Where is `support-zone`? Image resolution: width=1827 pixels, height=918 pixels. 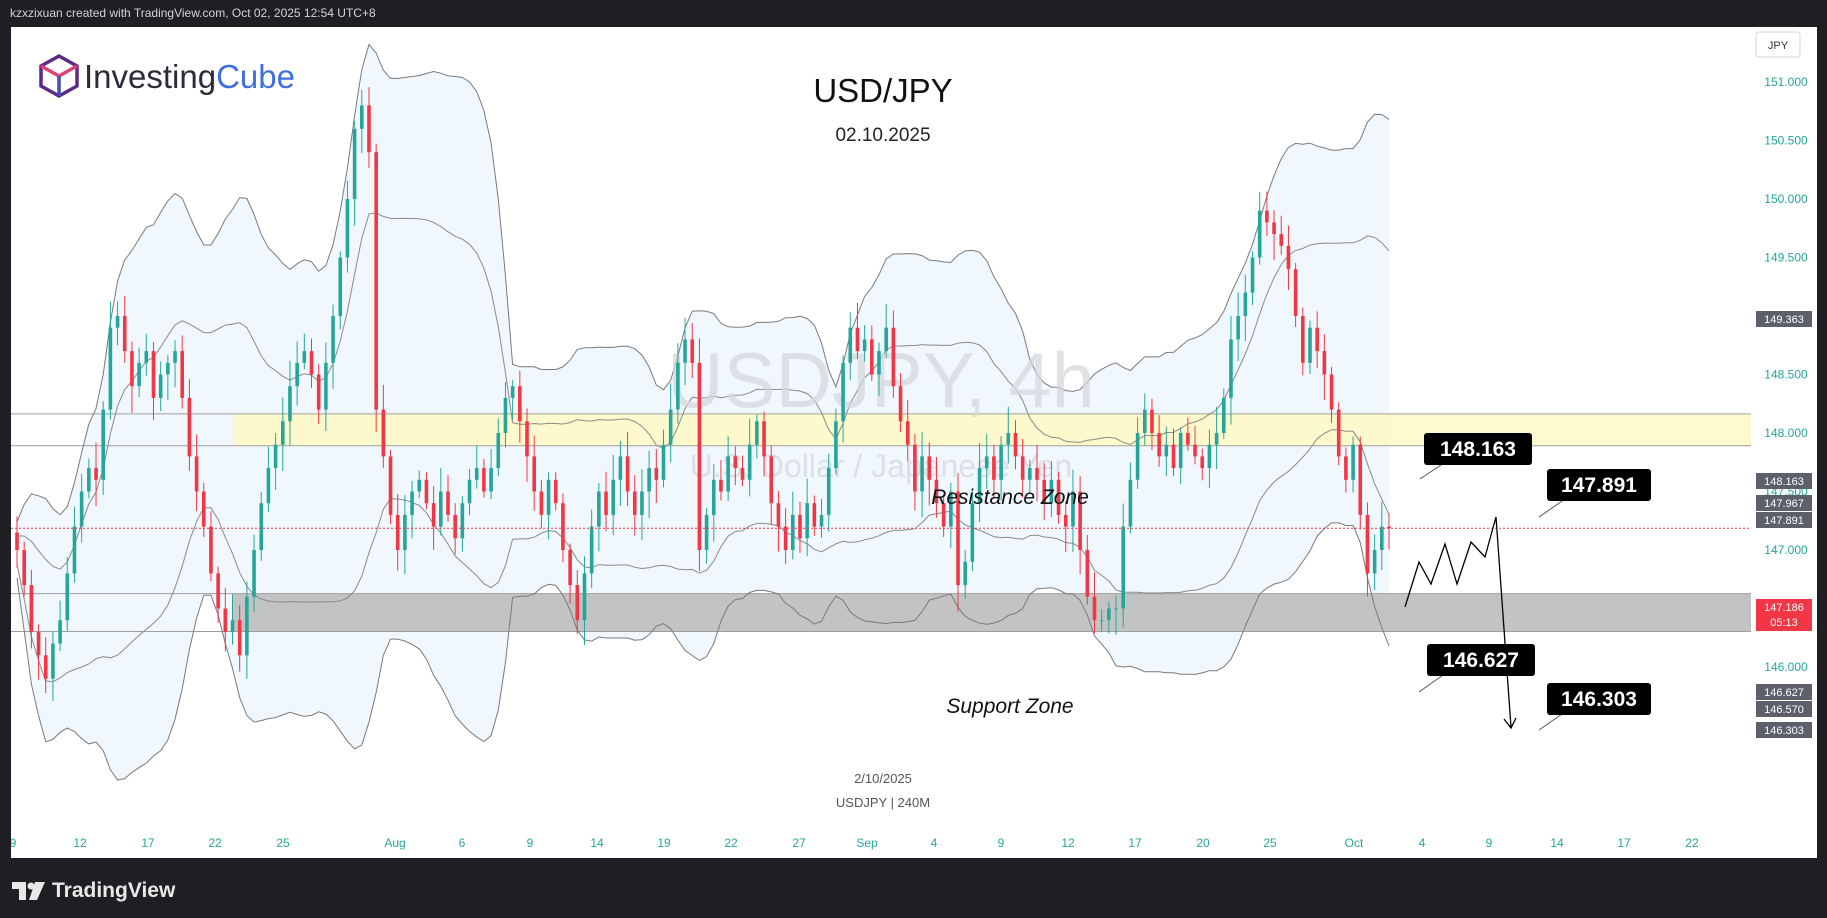 support-zone is located at coordinates (992, 612).